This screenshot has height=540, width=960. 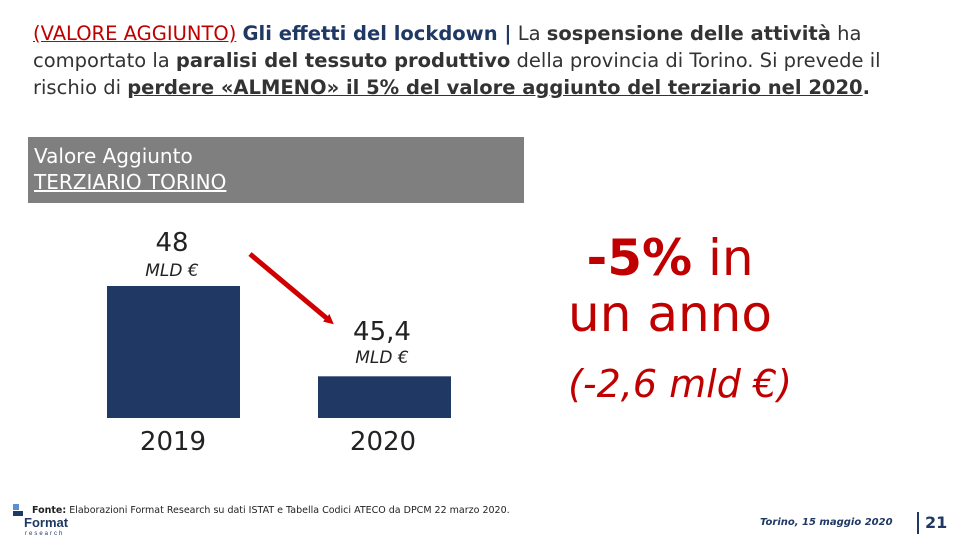 What do you see at coordinates (529, 33) in the screenshot?
I see `headline-text-1: La` at bounding box center [529, 33].